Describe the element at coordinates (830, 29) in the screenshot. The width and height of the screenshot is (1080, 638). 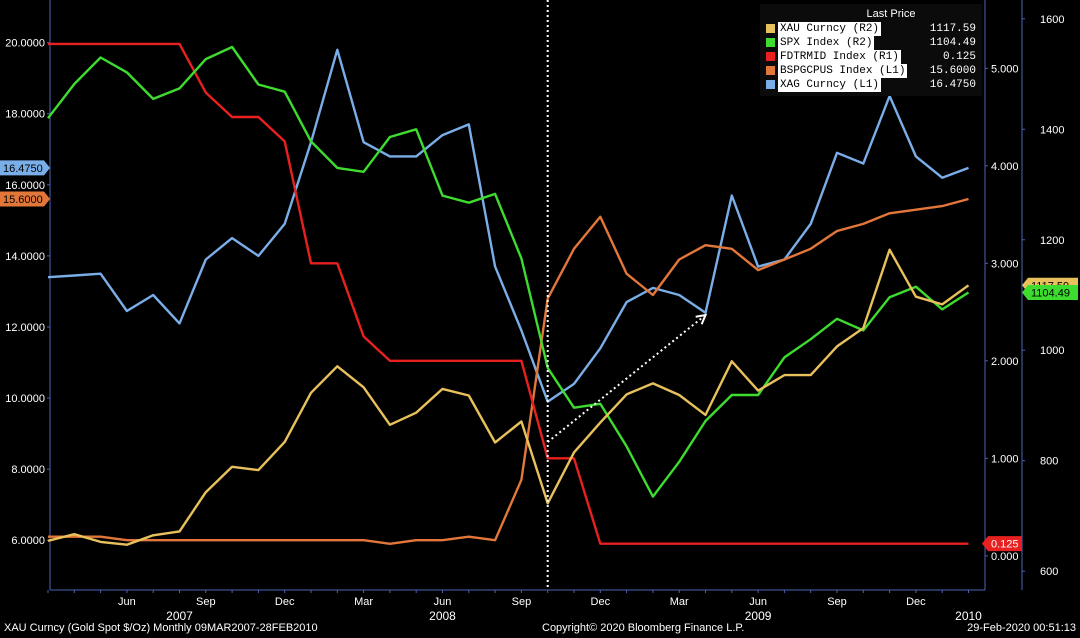
I see `legend-series-name: XAU Curncy (R2)` at that location.